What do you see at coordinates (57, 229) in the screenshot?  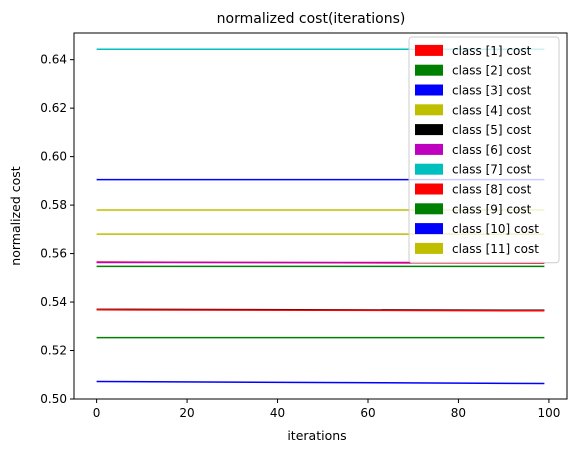 I see `y-axis-ticks: 0.50 0.52 0.54 0.56 0.58 0.60 0.62 0.64` at bounding box center [57, 229].